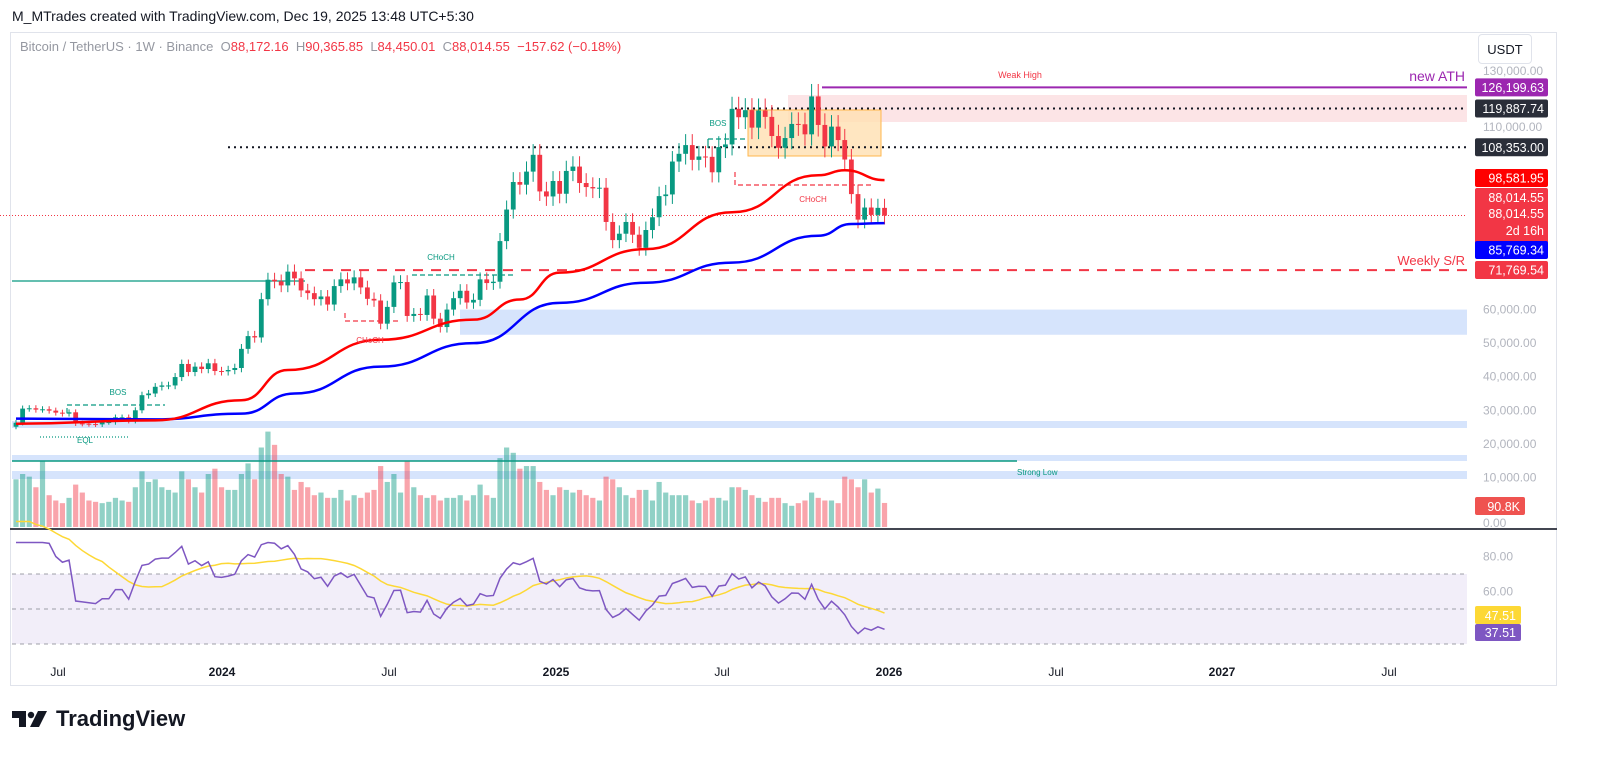 The width and height of the screenshot is (1600, 766). Describe the element at coordinates (1498, 557) in the screenshot. I see `rsi-axis-tick: 80.00` at that location.